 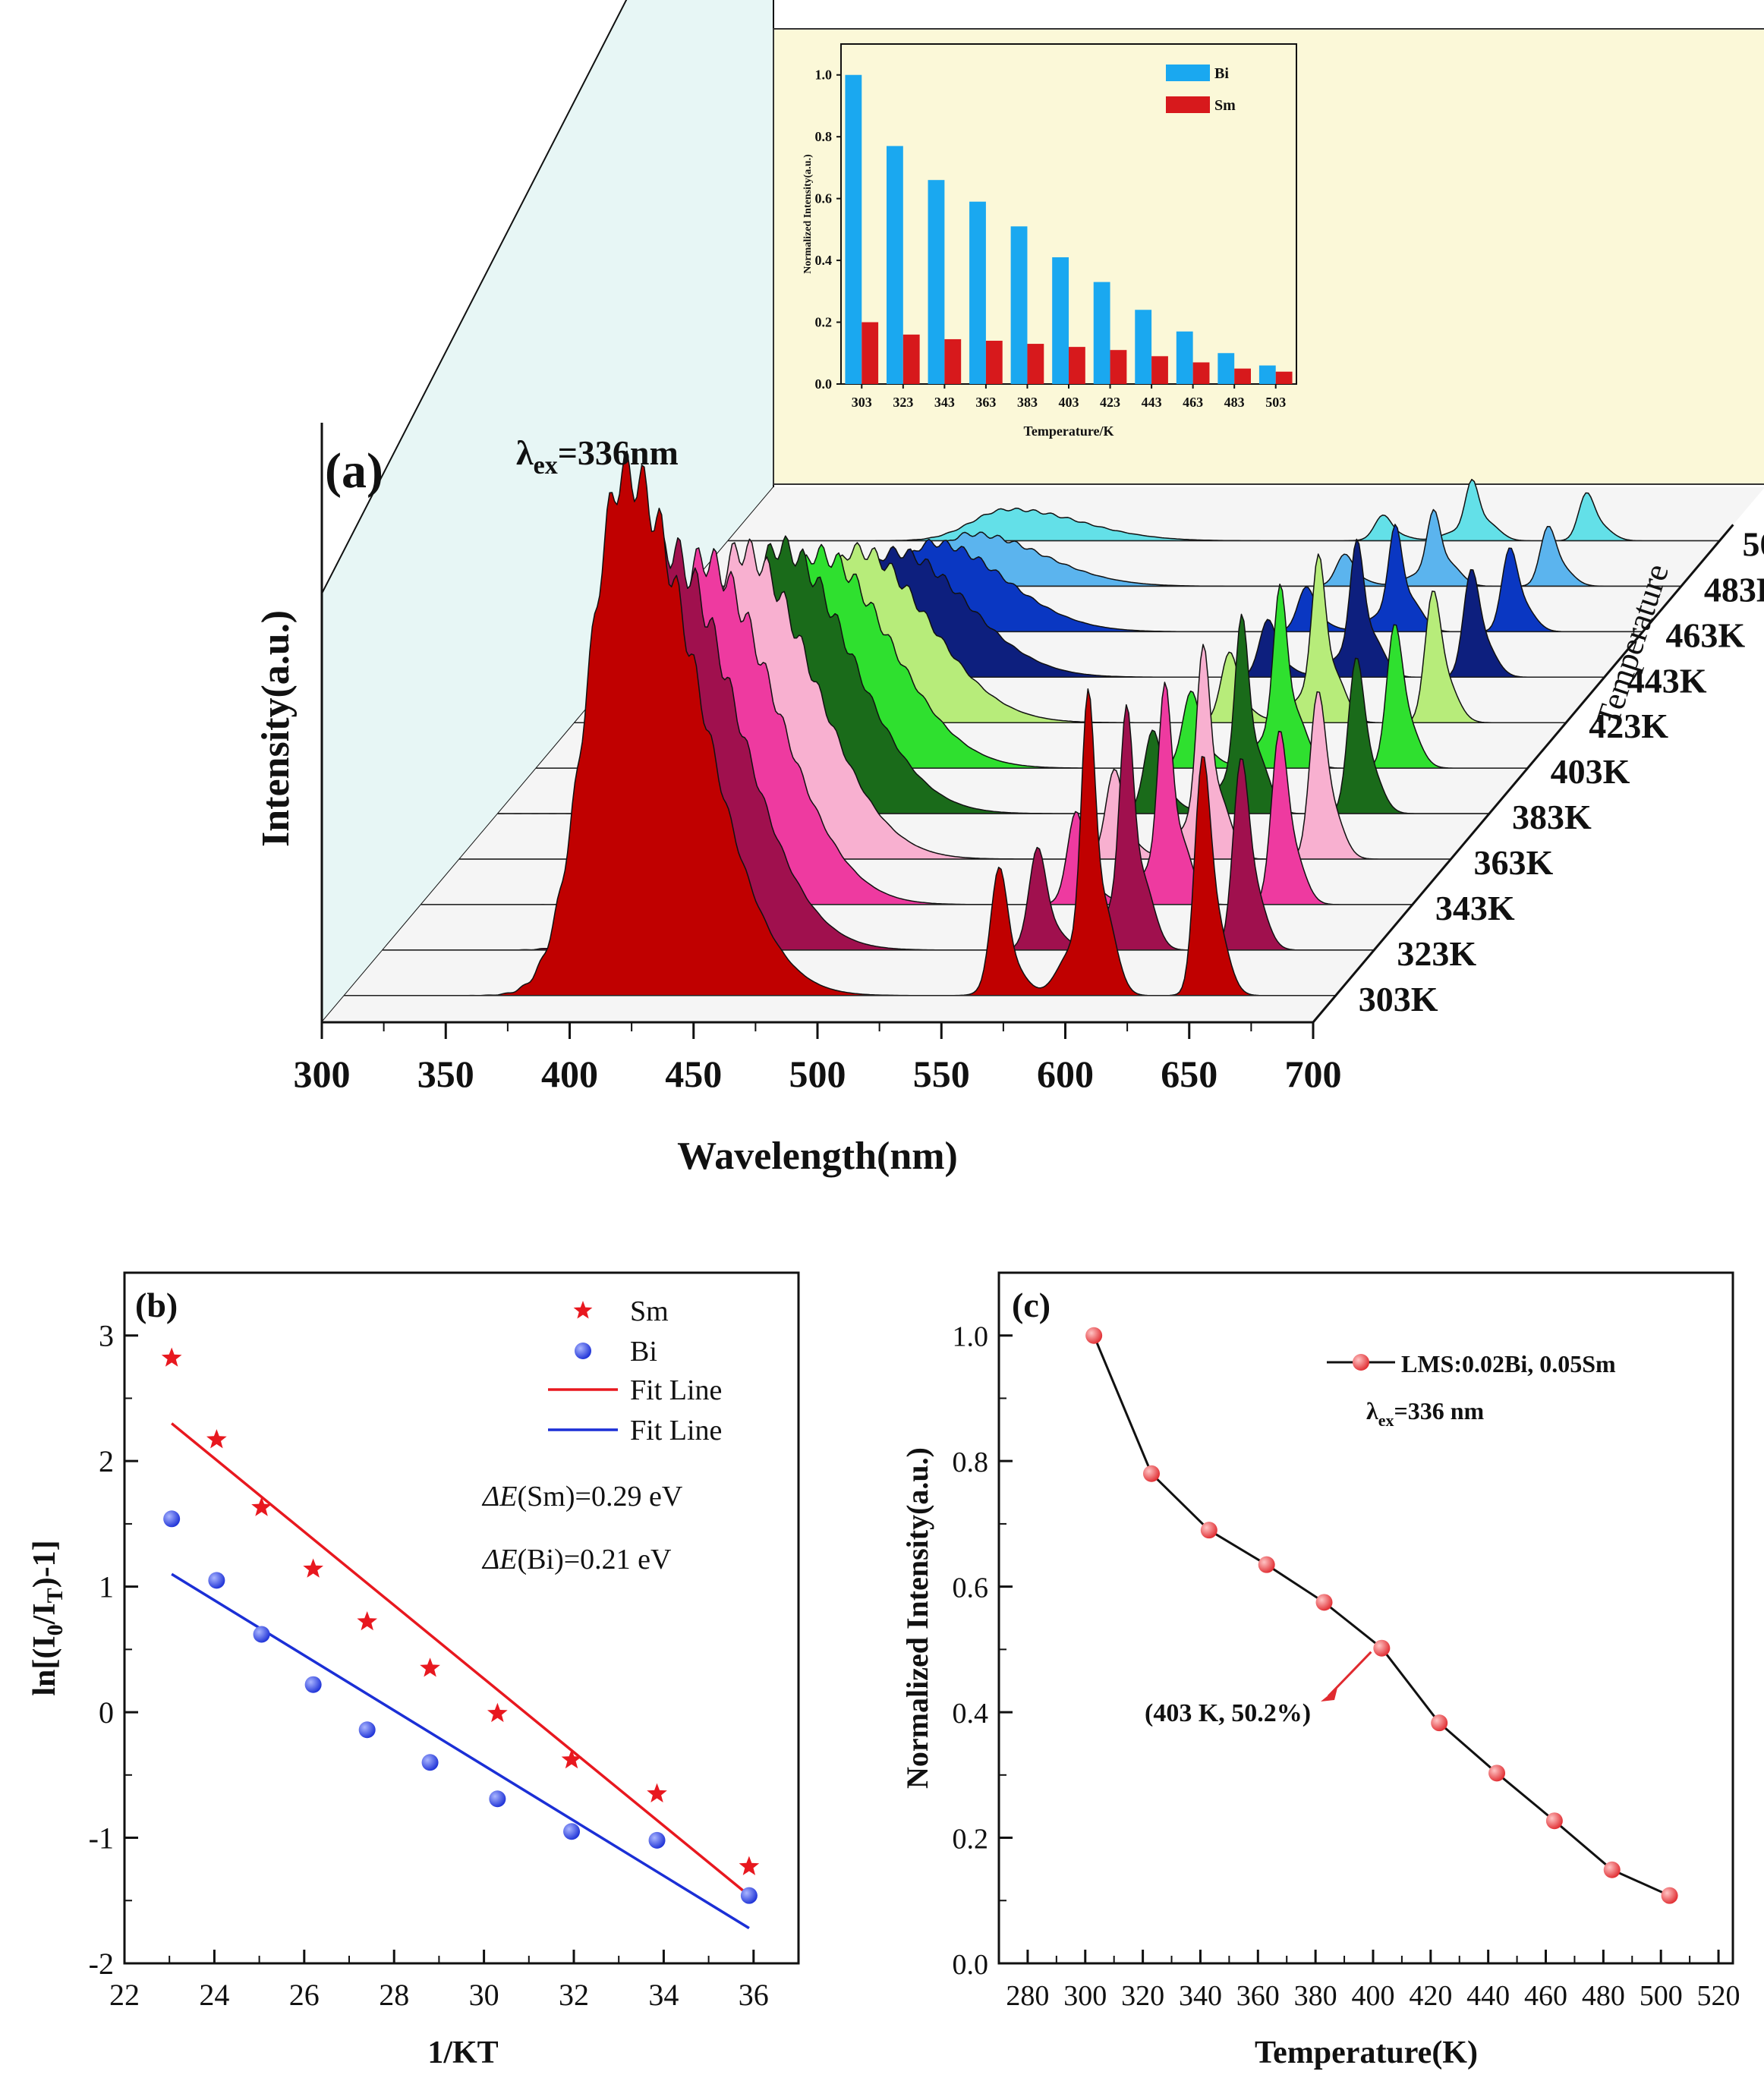 What do you see at coordinates (1188, 104) in the screenshot?
I see `inset-legend-swatch-Sm` at bounding box center [1188, 104].